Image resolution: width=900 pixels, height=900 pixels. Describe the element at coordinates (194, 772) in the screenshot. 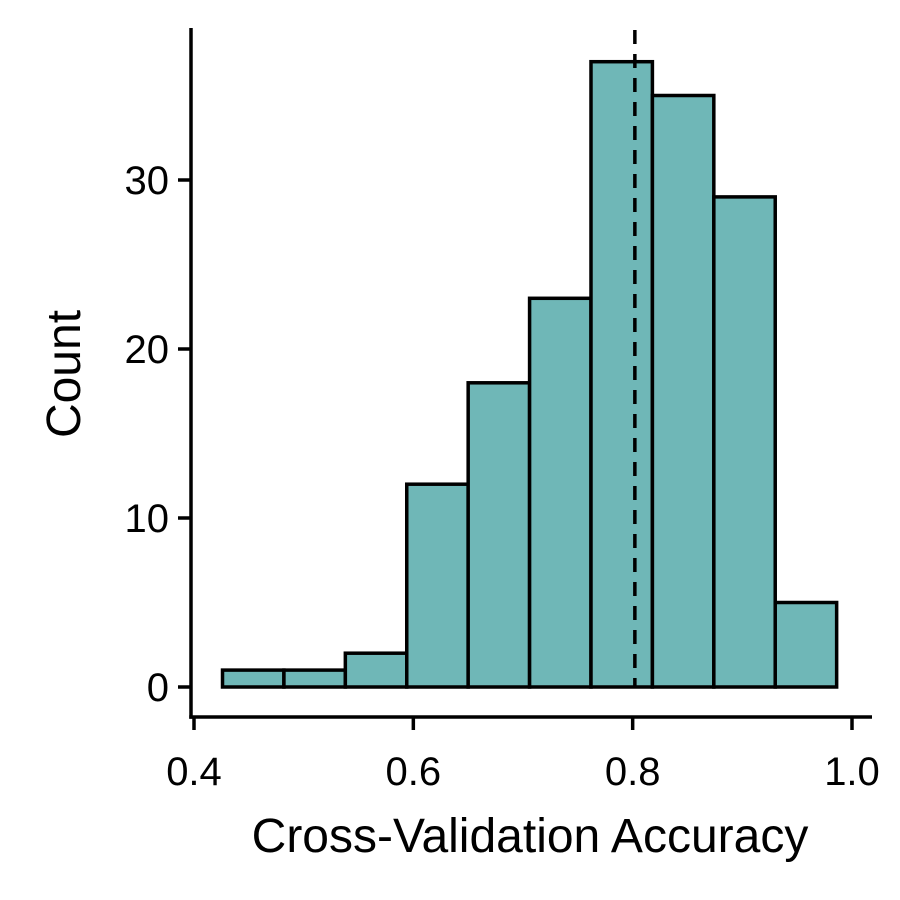

I see `x-tick-label: 0.4` at that location.